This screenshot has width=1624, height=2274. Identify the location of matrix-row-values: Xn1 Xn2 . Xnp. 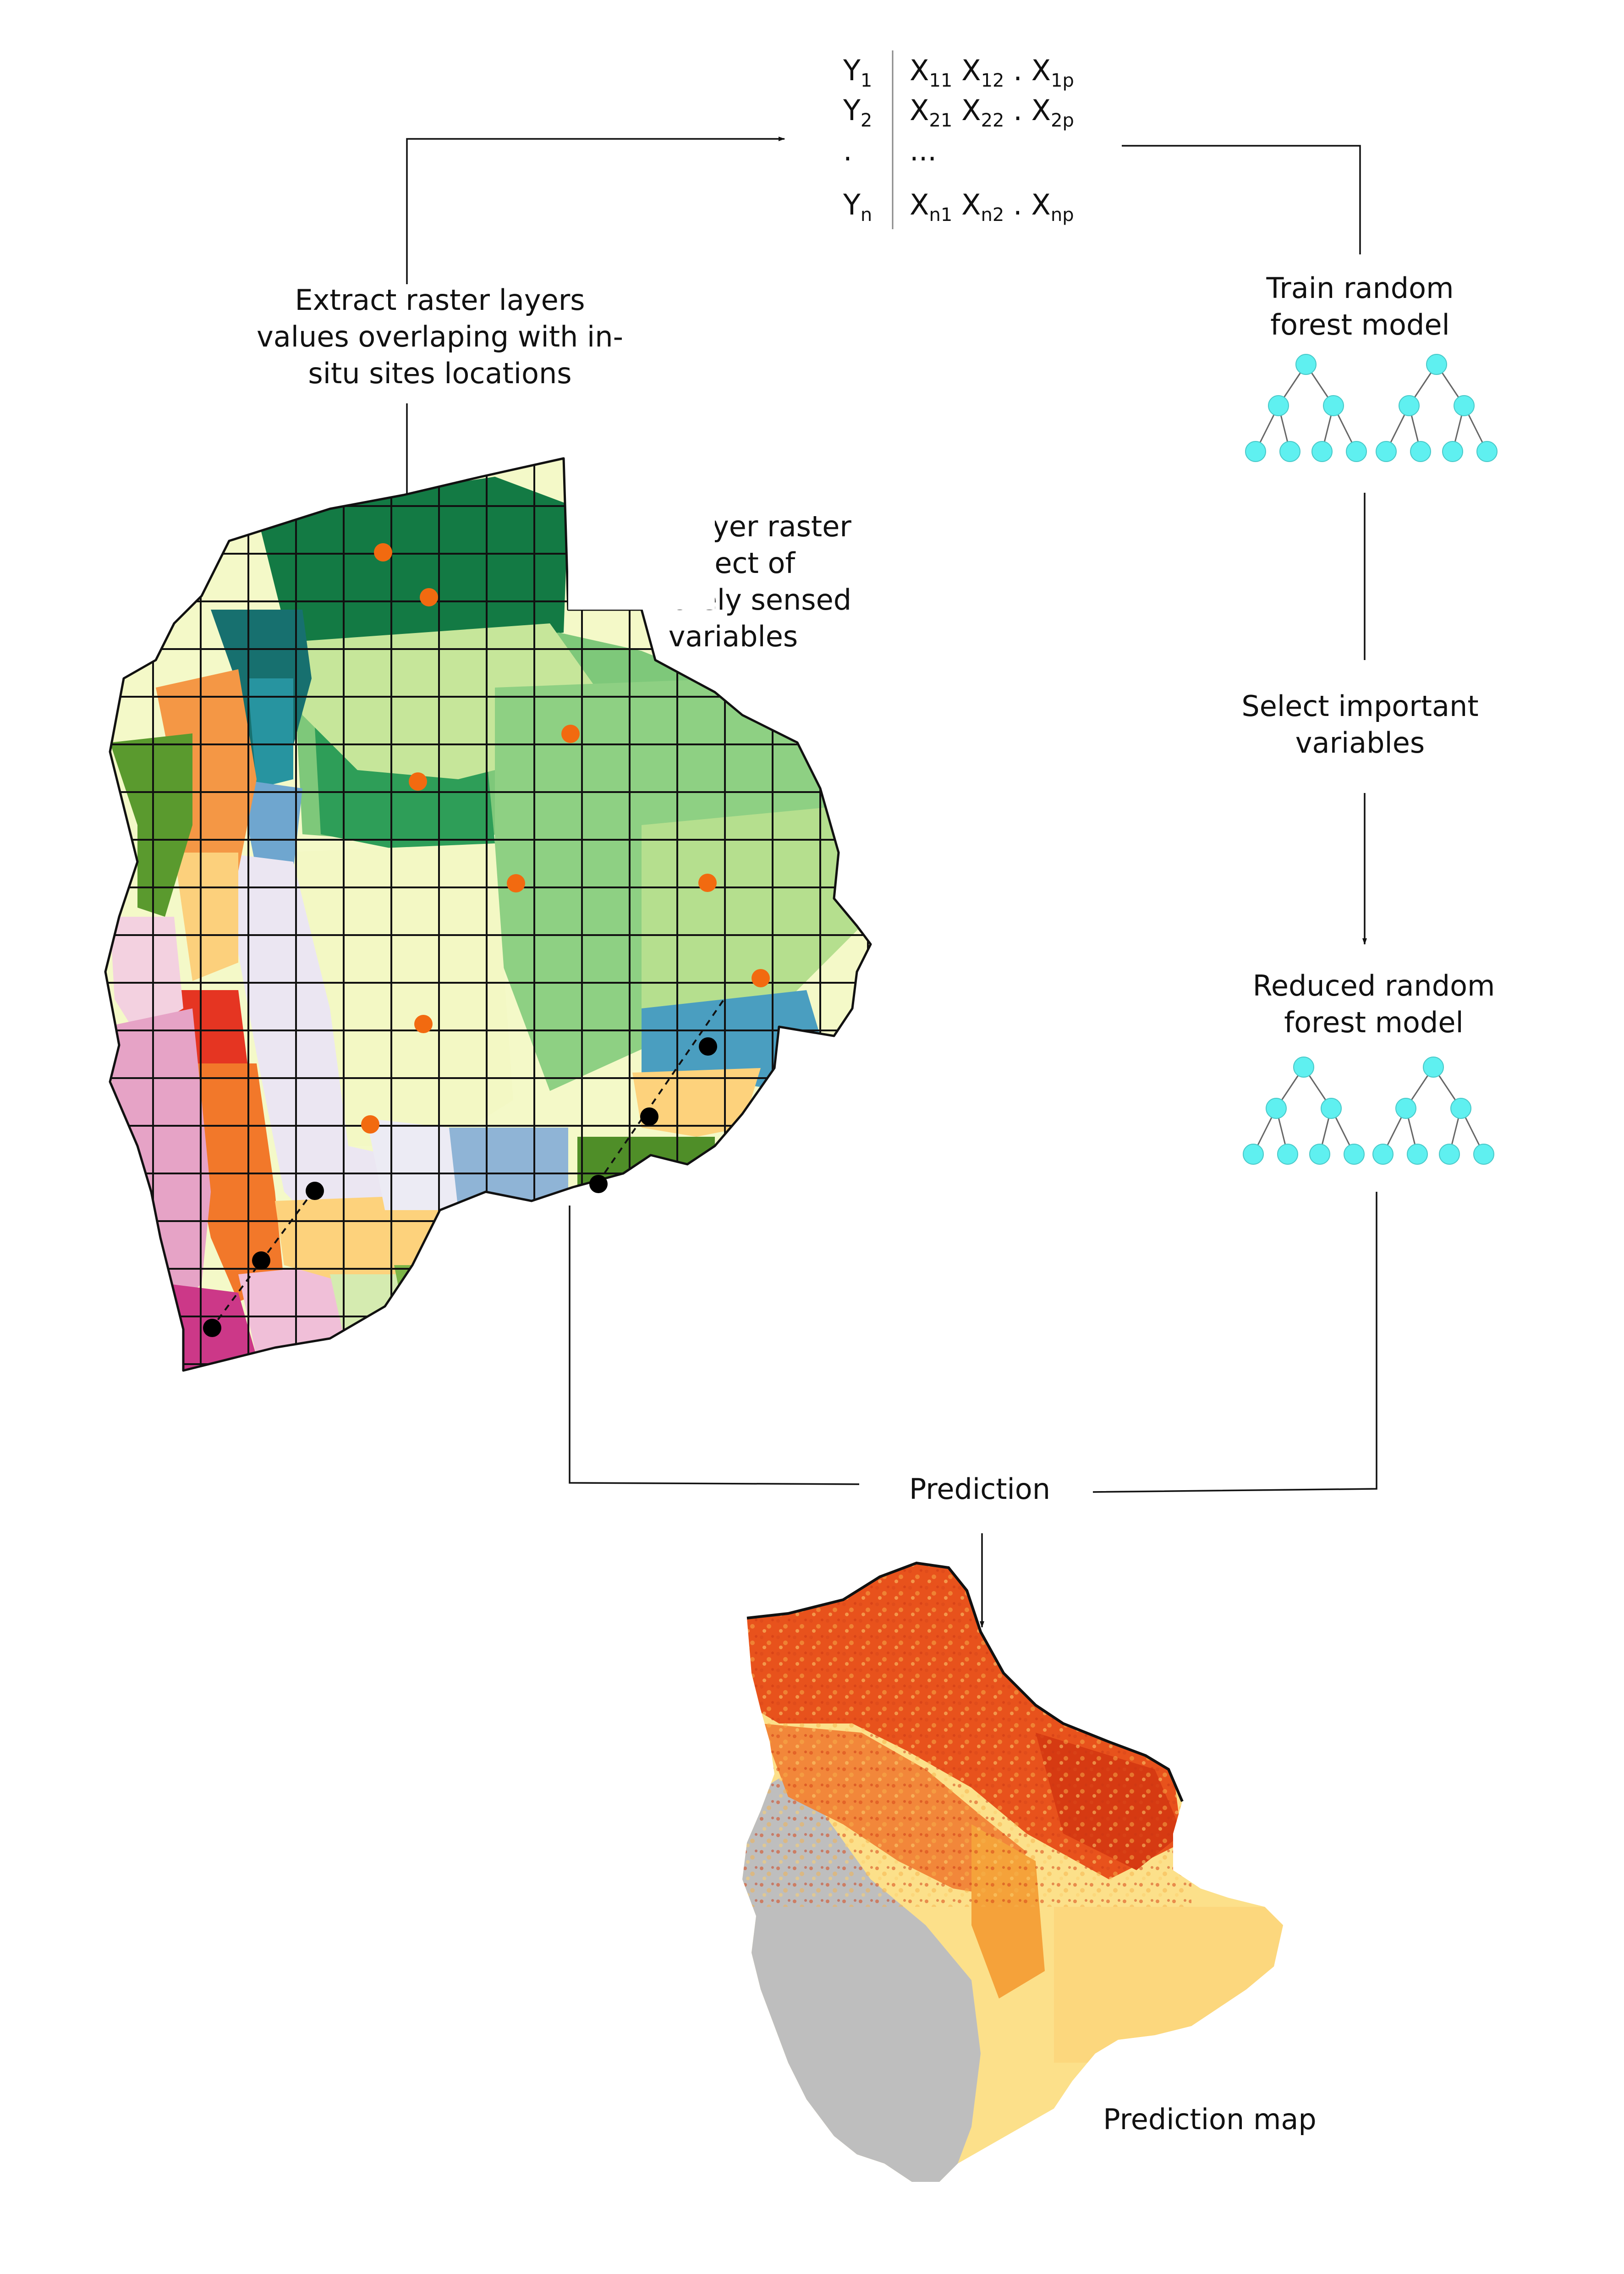
(992, 207).